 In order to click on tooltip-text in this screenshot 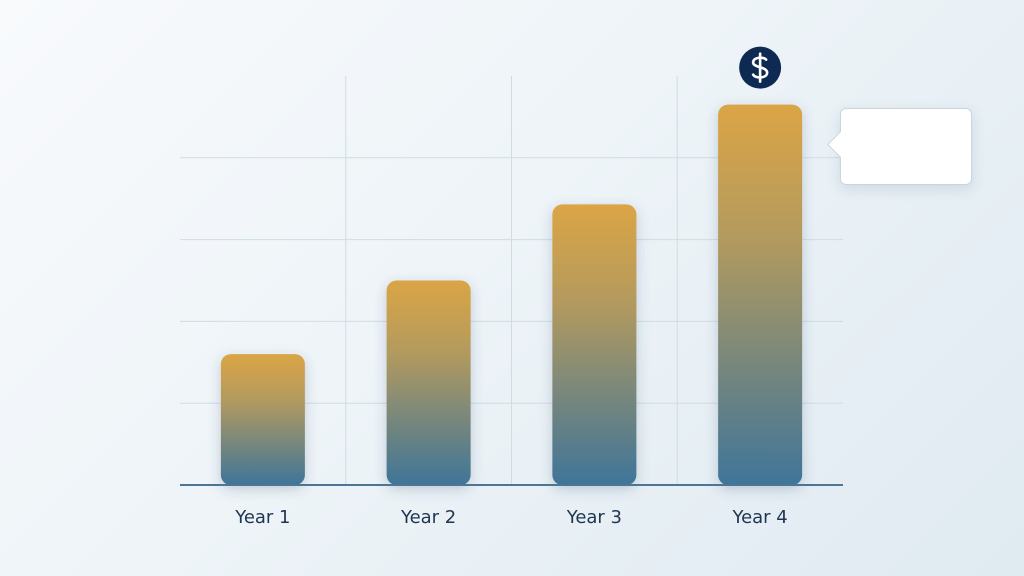, I will do `click(906, 146)`.